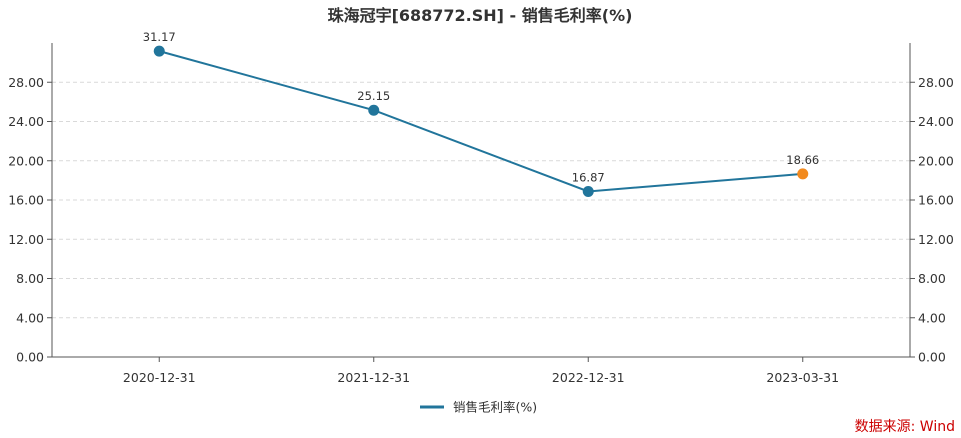 The width and height of the screenshot is (961, 438). Describe the element at coordinates (936, 82) in the screenshot. I see `y-tick-label-right: 28.00` at that location.